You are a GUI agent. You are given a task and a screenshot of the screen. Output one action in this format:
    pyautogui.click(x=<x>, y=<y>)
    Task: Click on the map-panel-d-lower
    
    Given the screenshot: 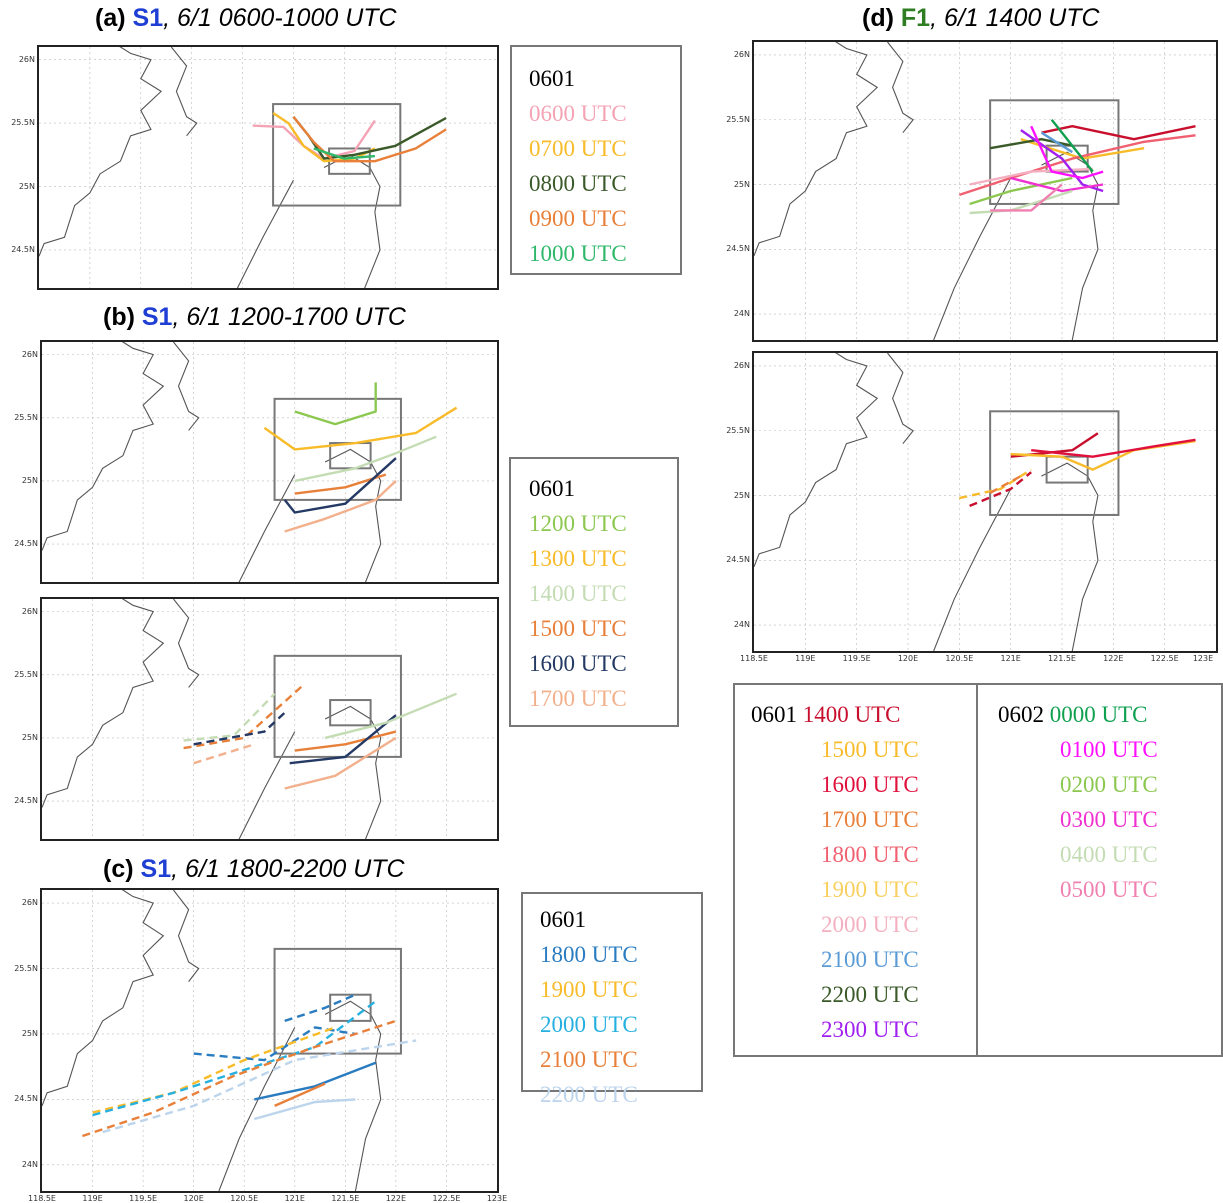 What is the action you would take?
    pyautogui.click(x=985, y=502)
    